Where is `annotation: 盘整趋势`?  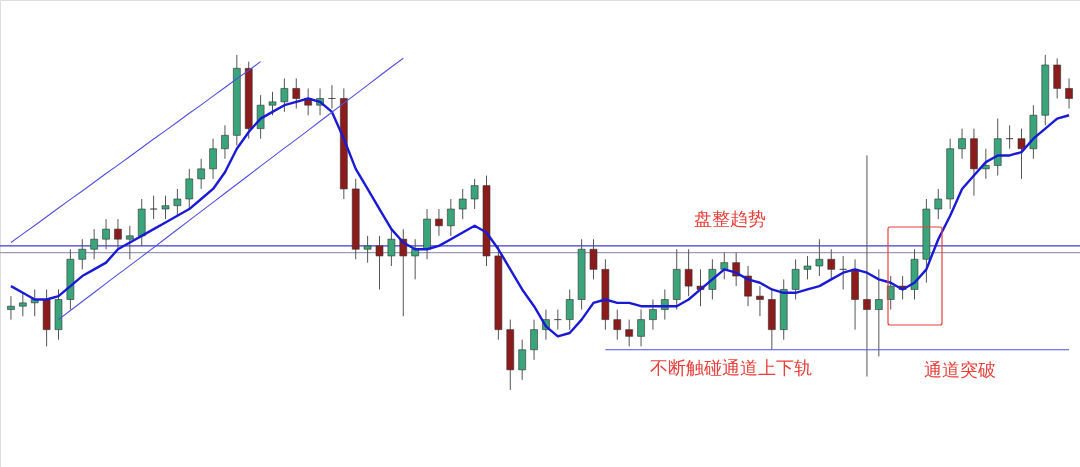 annotation: 盘整趋势 is located at coordinates (730, 218).